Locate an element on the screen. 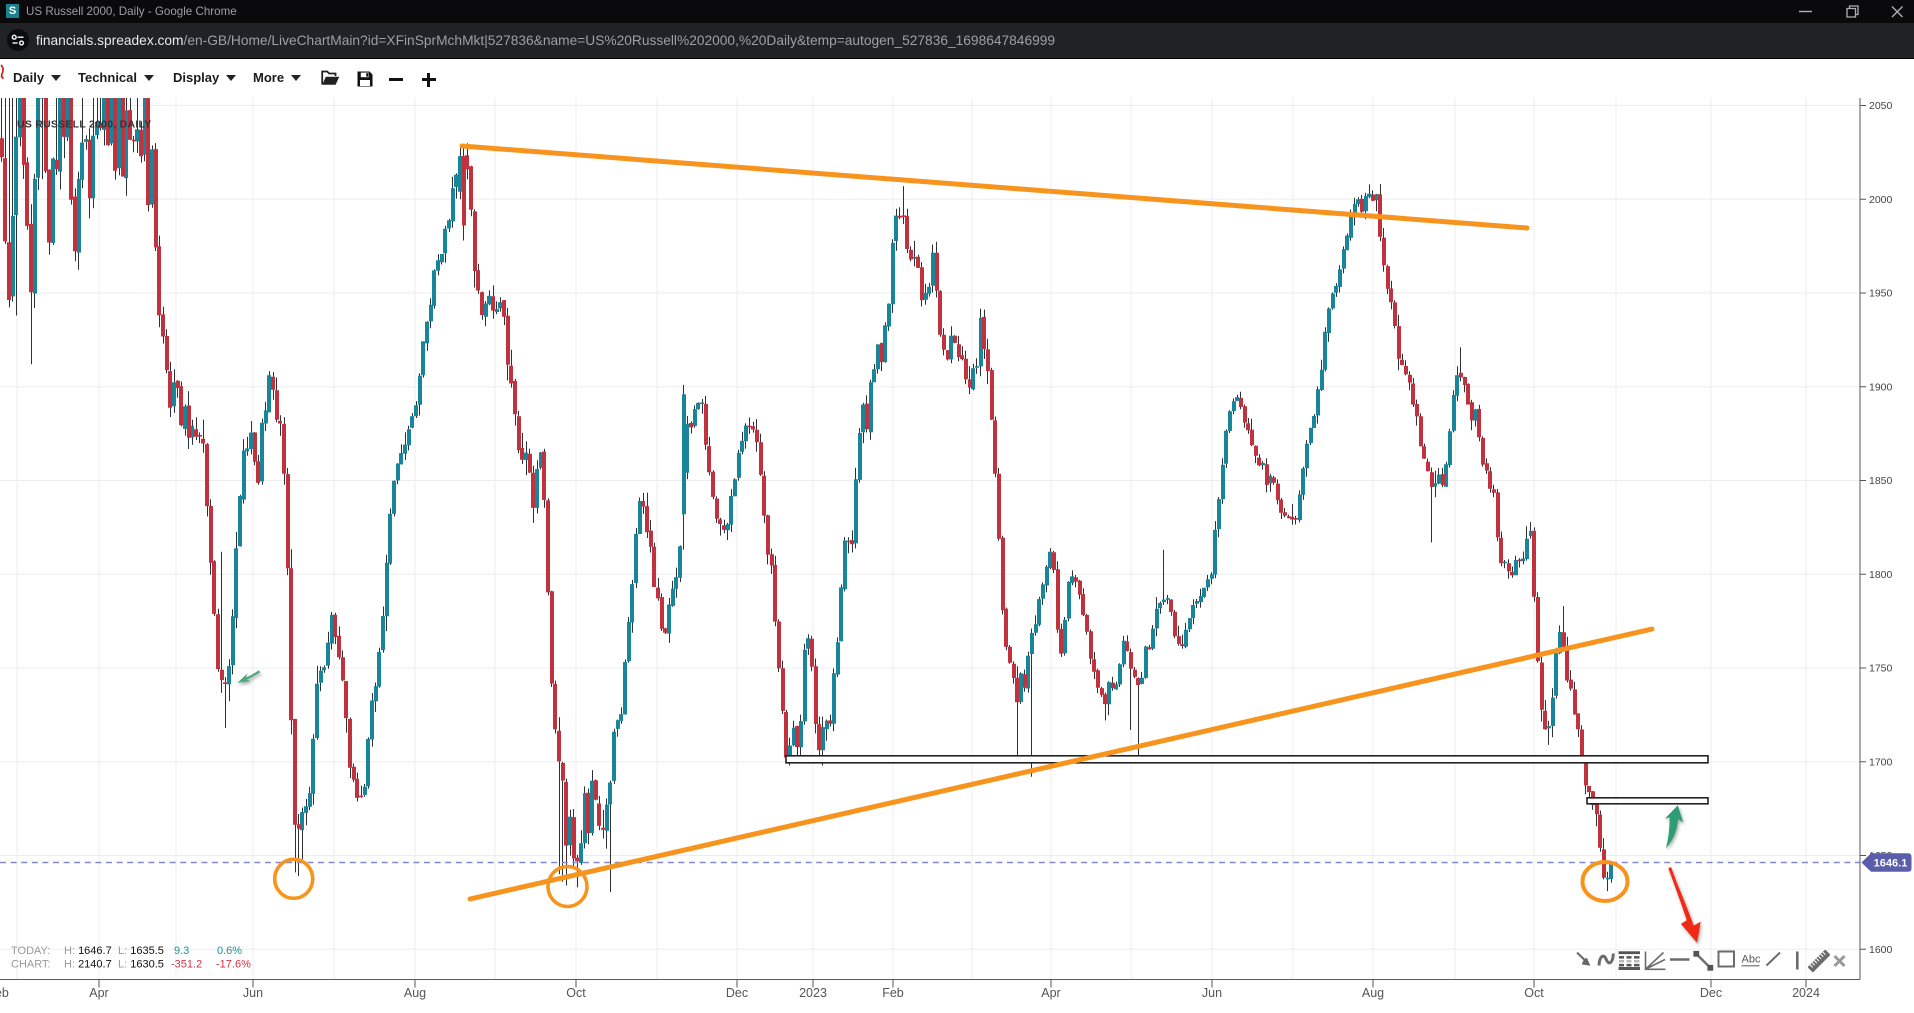 Image resolution: width=1914 pixels, height=1013 pixels. svg-text: H: 1646.7 is located at coordinates (88, 951).